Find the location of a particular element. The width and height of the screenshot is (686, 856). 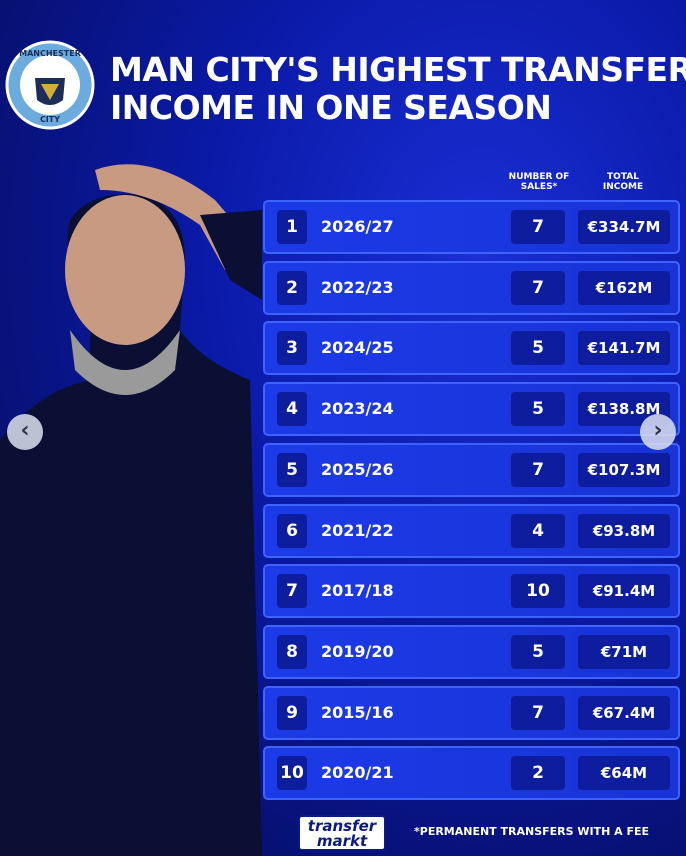

income: €141.7M is located at coordinates (624, 348).